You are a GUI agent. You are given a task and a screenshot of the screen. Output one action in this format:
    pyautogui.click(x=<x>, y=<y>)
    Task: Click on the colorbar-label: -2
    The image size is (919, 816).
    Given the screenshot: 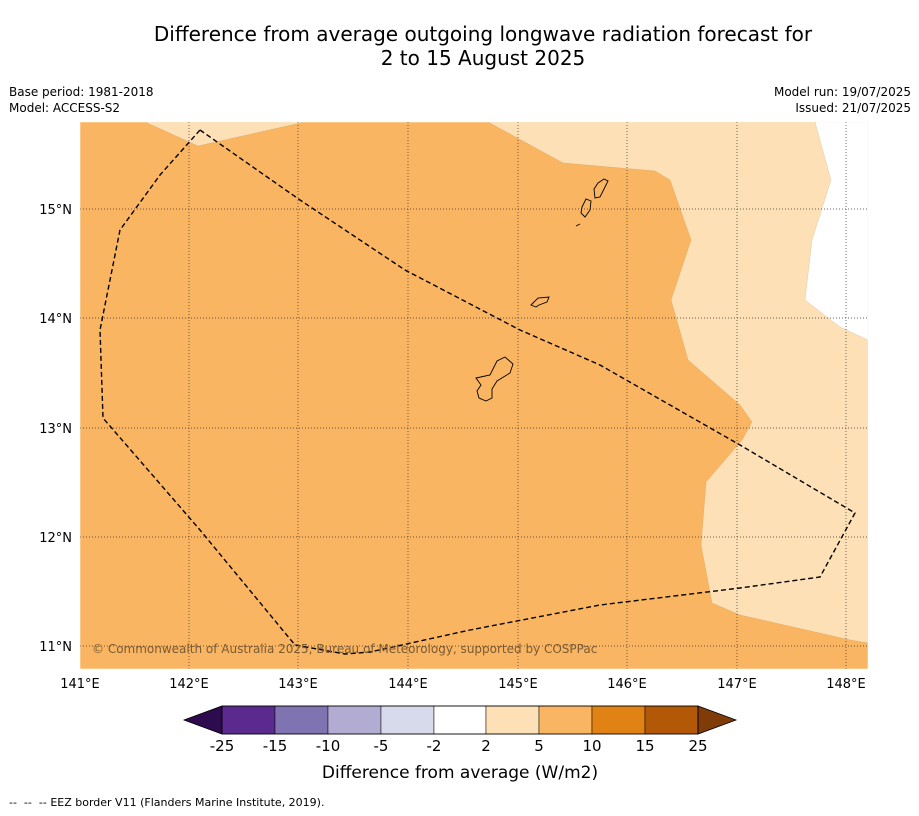 What is the action you would take?
    pyautogui.click(x=434, y=746)
    